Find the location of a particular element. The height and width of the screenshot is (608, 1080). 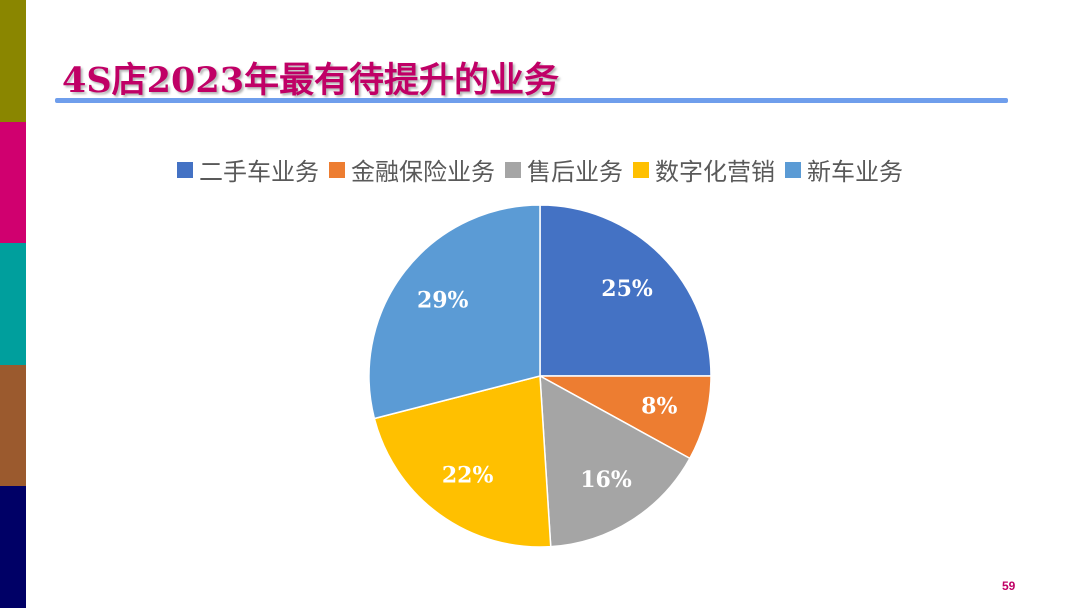

legend-label: 新车业务 is located at coordinates (855, 172).